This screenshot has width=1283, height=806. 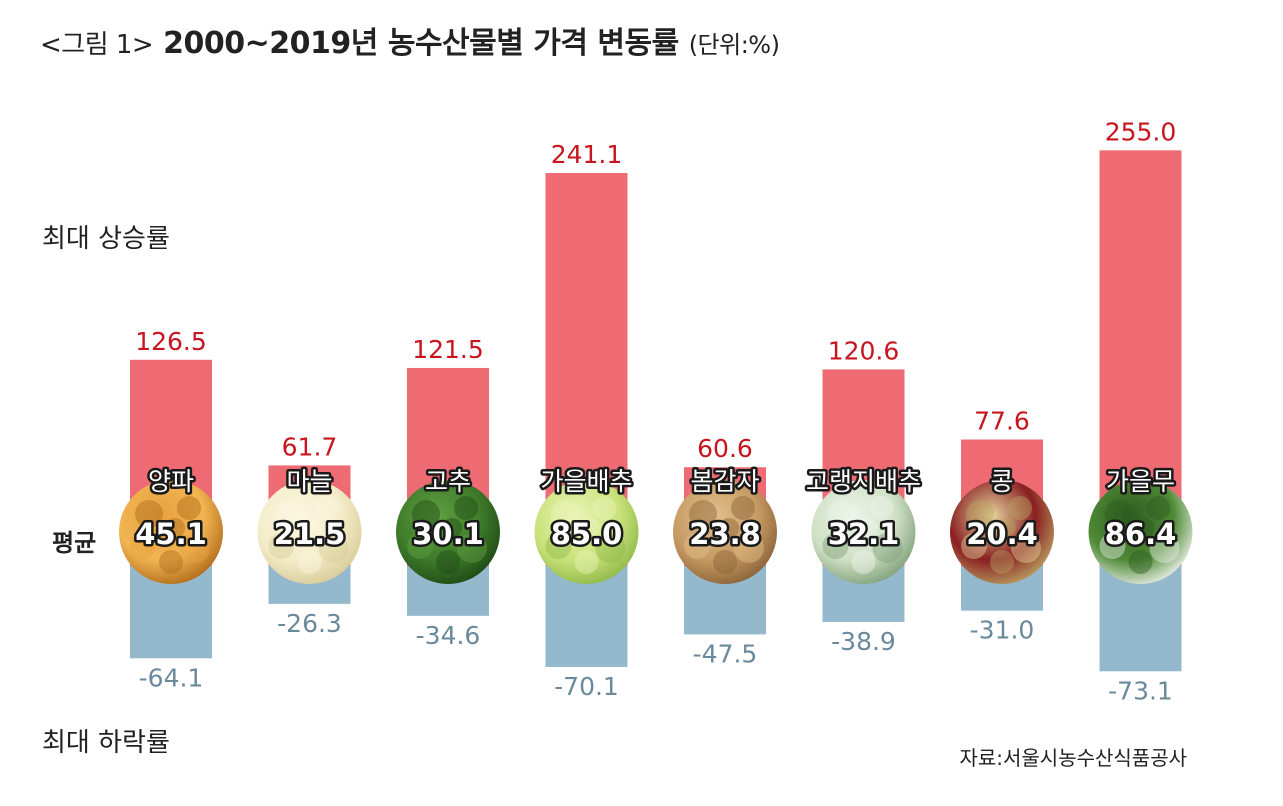 I want to click on fall-value-label: -26.3, so click(x=309, y=623).